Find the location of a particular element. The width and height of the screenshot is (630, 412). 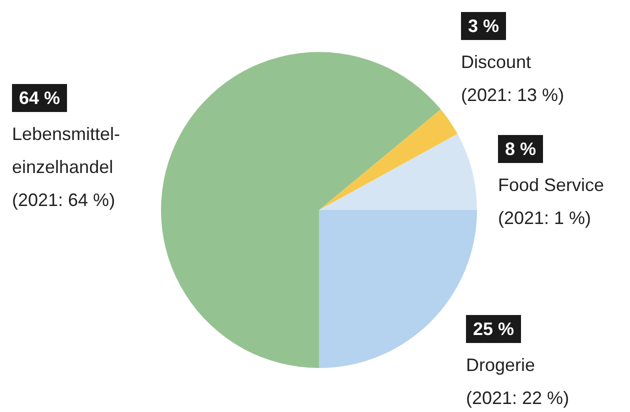

slice-label: Drogerie is located at coordinates (501, 365).